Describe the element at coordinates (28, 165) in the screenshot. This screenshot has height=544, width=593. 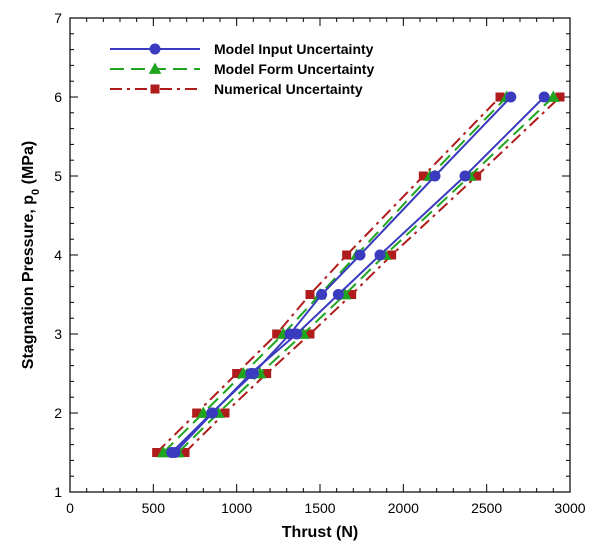
I see `y-axis-title-units: (MPa)` at that location.